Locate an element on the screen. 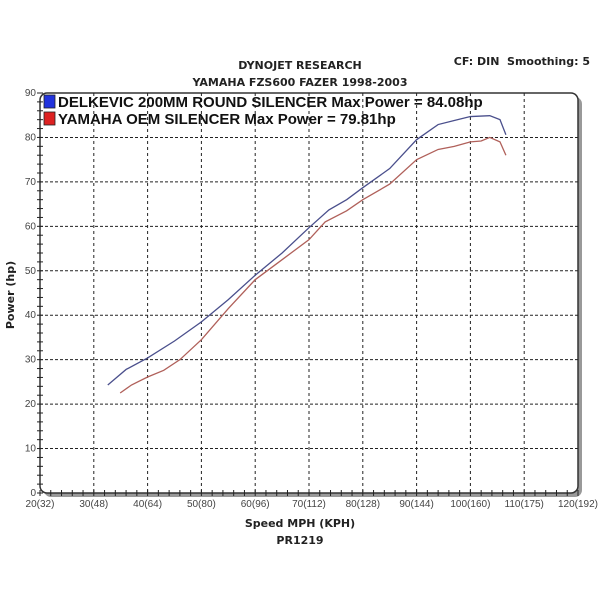  y-tick-label: 90 is located at coordinates (31, 93).